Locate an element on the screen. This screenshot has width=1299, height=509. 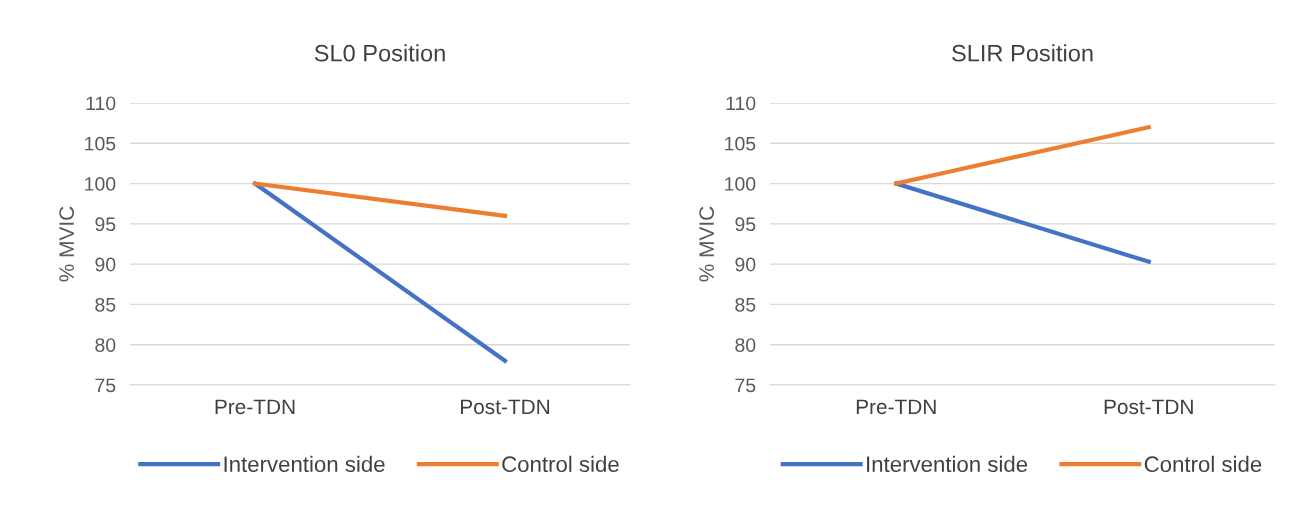
chart-title: SL0 Position is located at coordinates (379, 53).